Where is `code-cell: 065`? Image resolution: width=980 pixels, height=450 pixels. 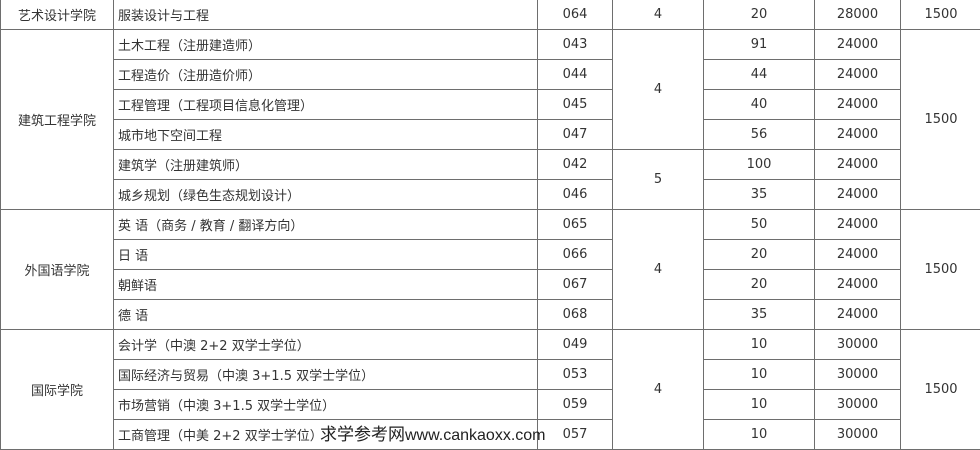
code-cell: 065 is located at coordinates (575, 224).